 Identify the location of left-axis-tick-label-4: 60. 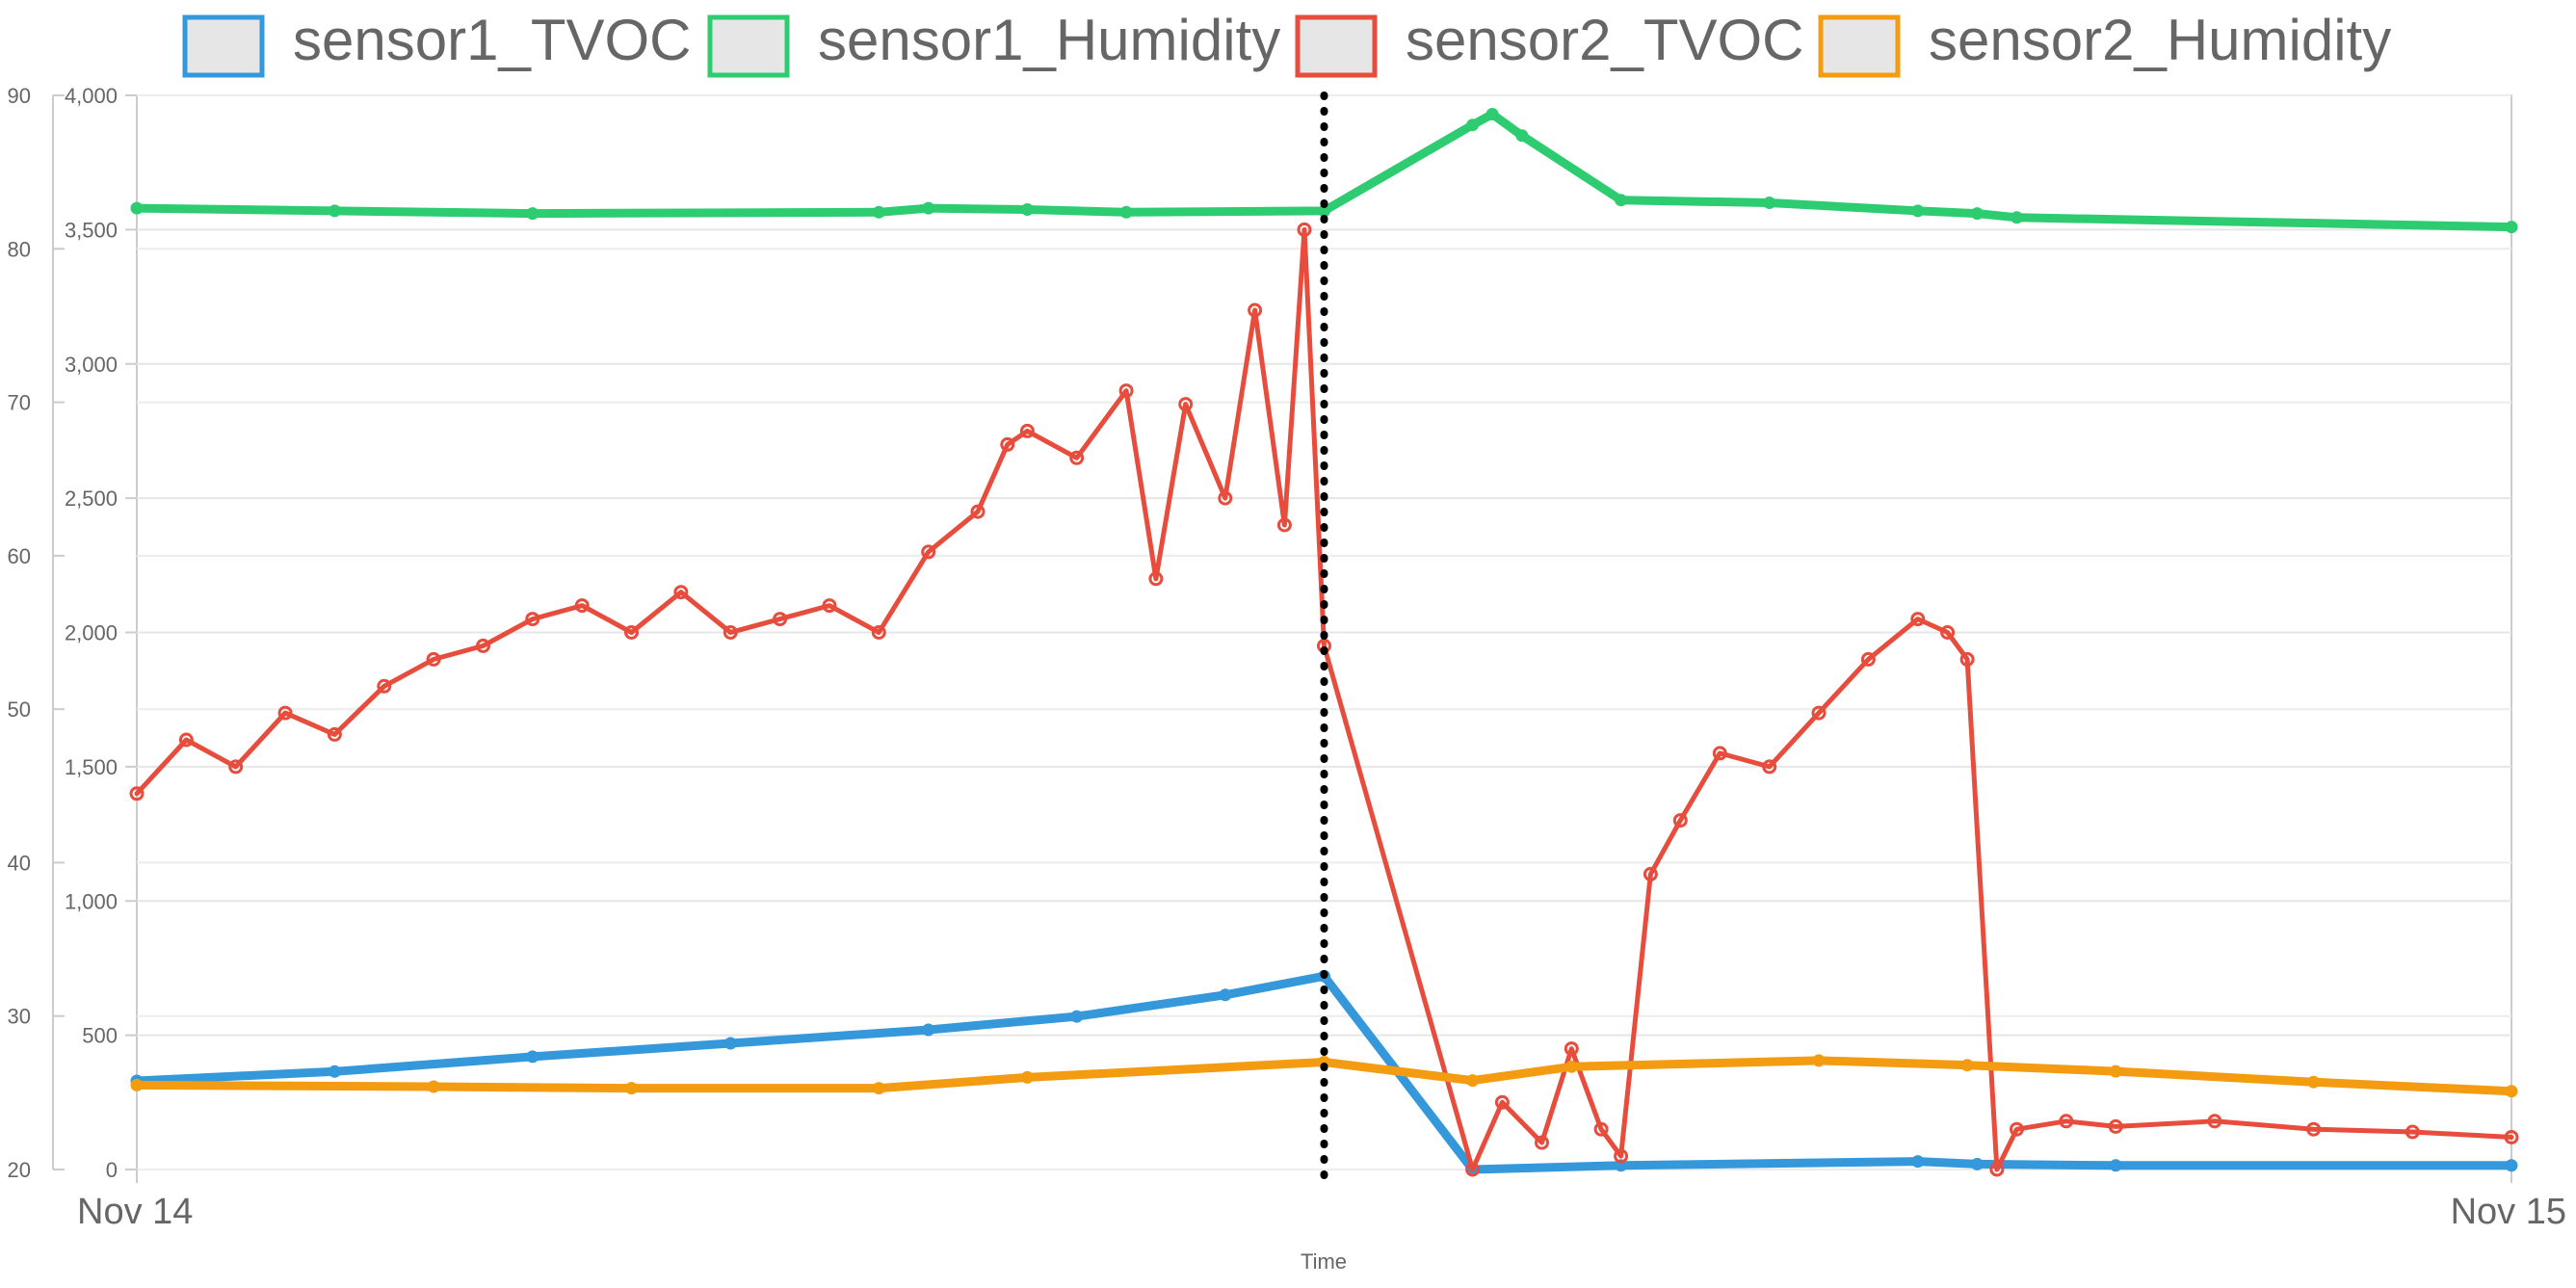
(19, 556).